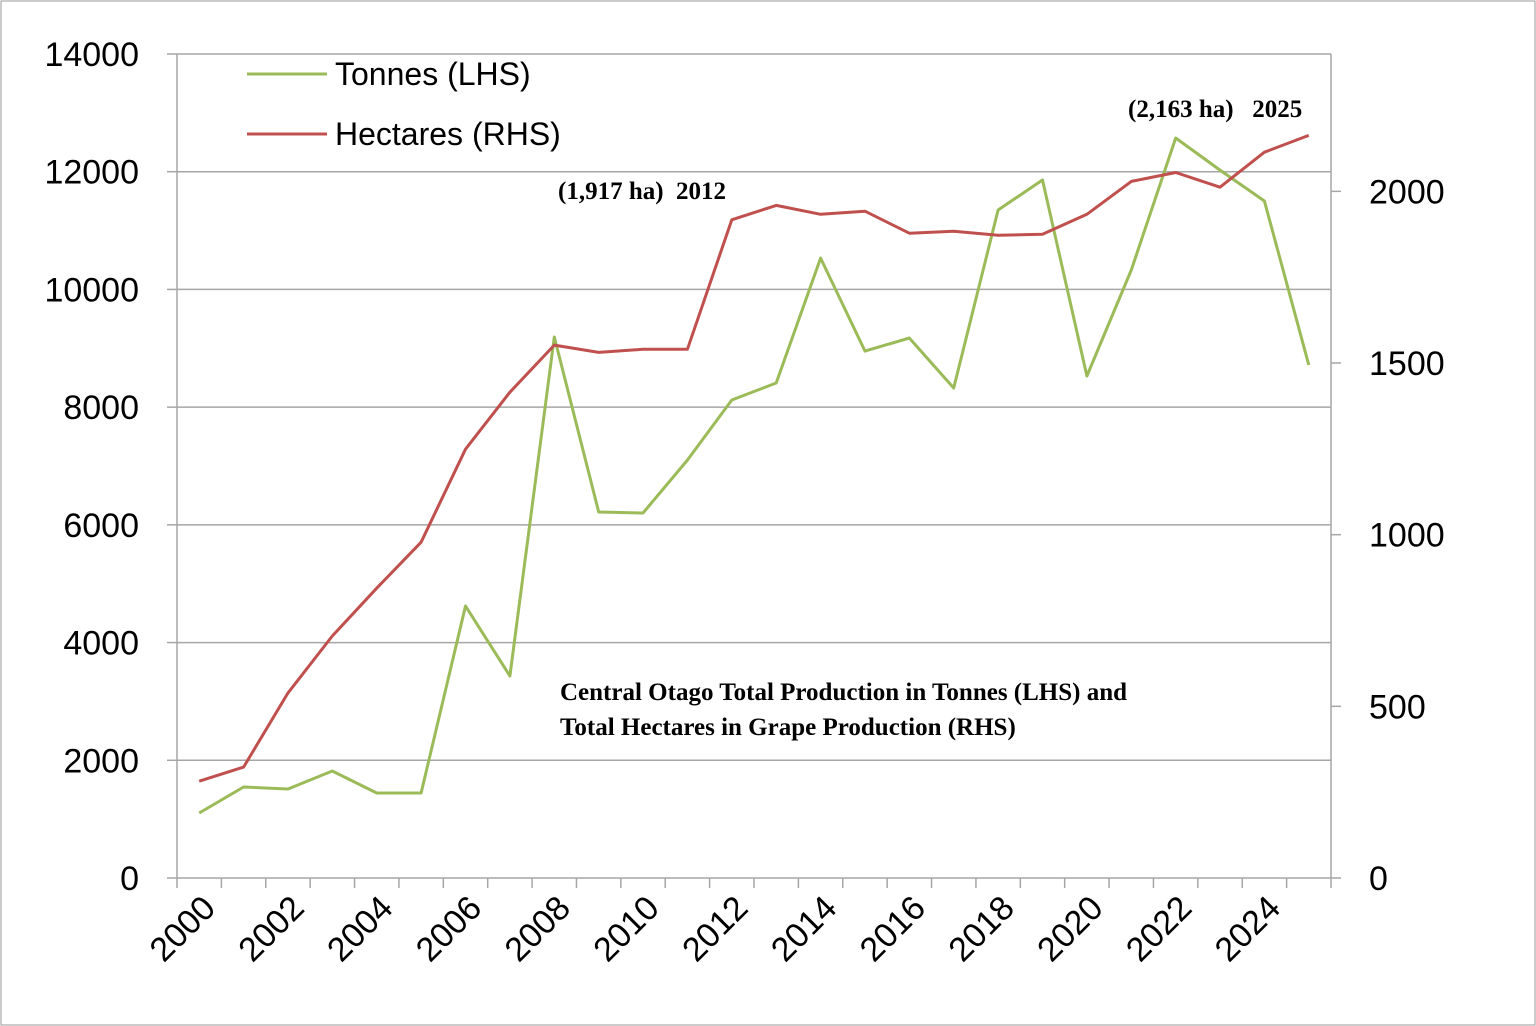 The width and height of the screenshot is (1536, 1026). I want to click on legend-label: Tonnes (LHS), so click(433, 74).